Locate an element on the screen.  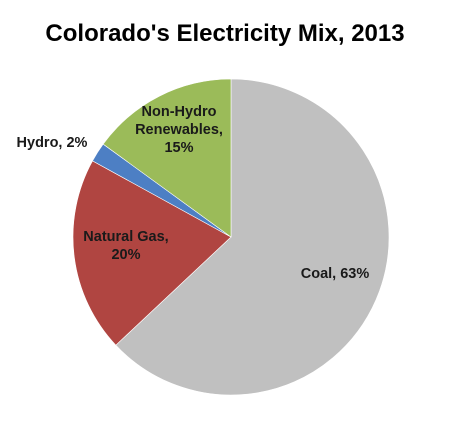
data-label-non-hydro-renewables: Non-Hydro Renewables, 15% is located at coordinates (179, 130).